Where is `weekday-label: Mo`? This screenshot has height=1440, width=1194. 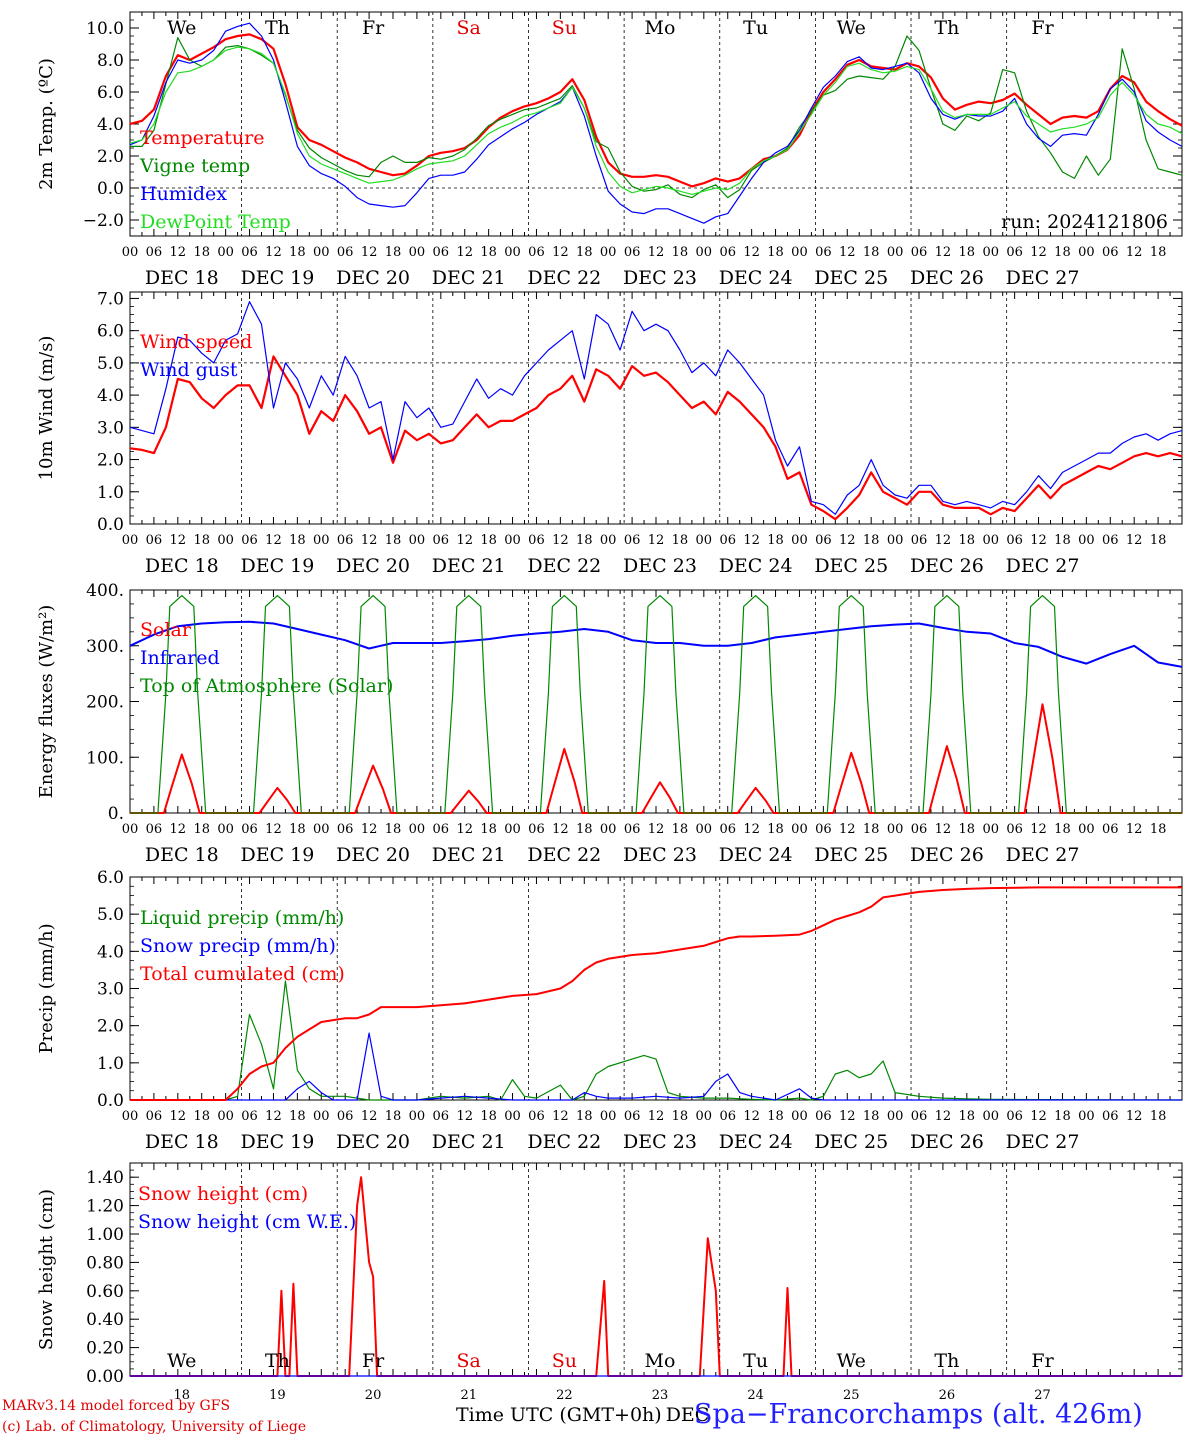
weekday-label: Mo is located at coordinates (660, 28).